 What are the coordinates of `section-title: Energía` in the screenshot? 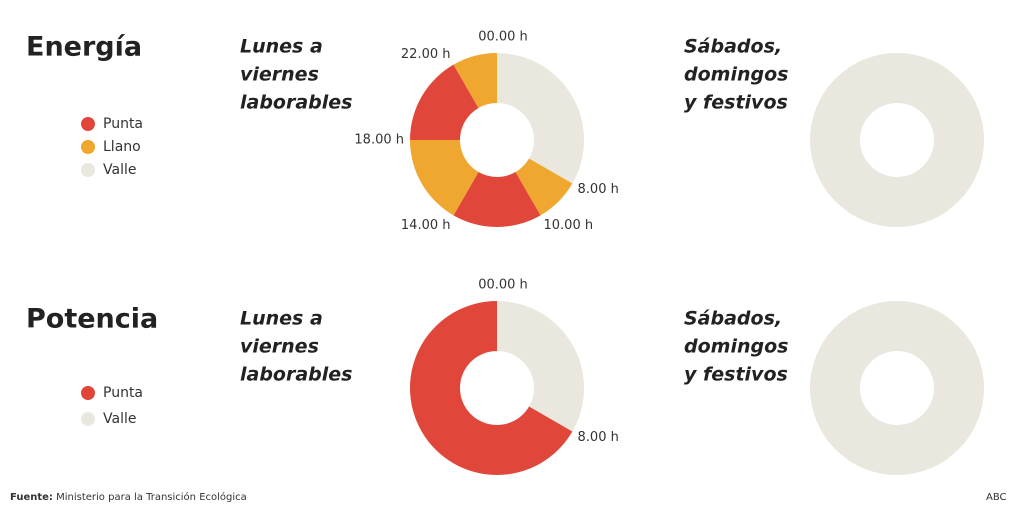 It's located at (84, 47).